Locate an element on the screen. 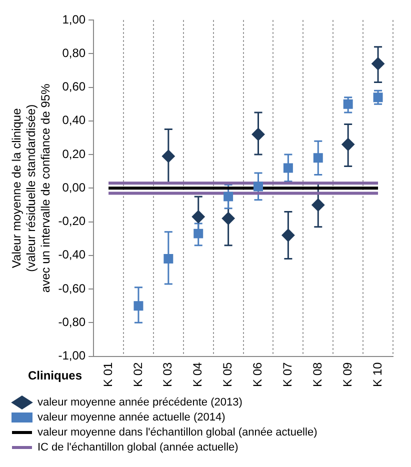 The height and width of the screenshot is (467, 411). y-tick-label: -1,00 is located at coordinates (72, 355).